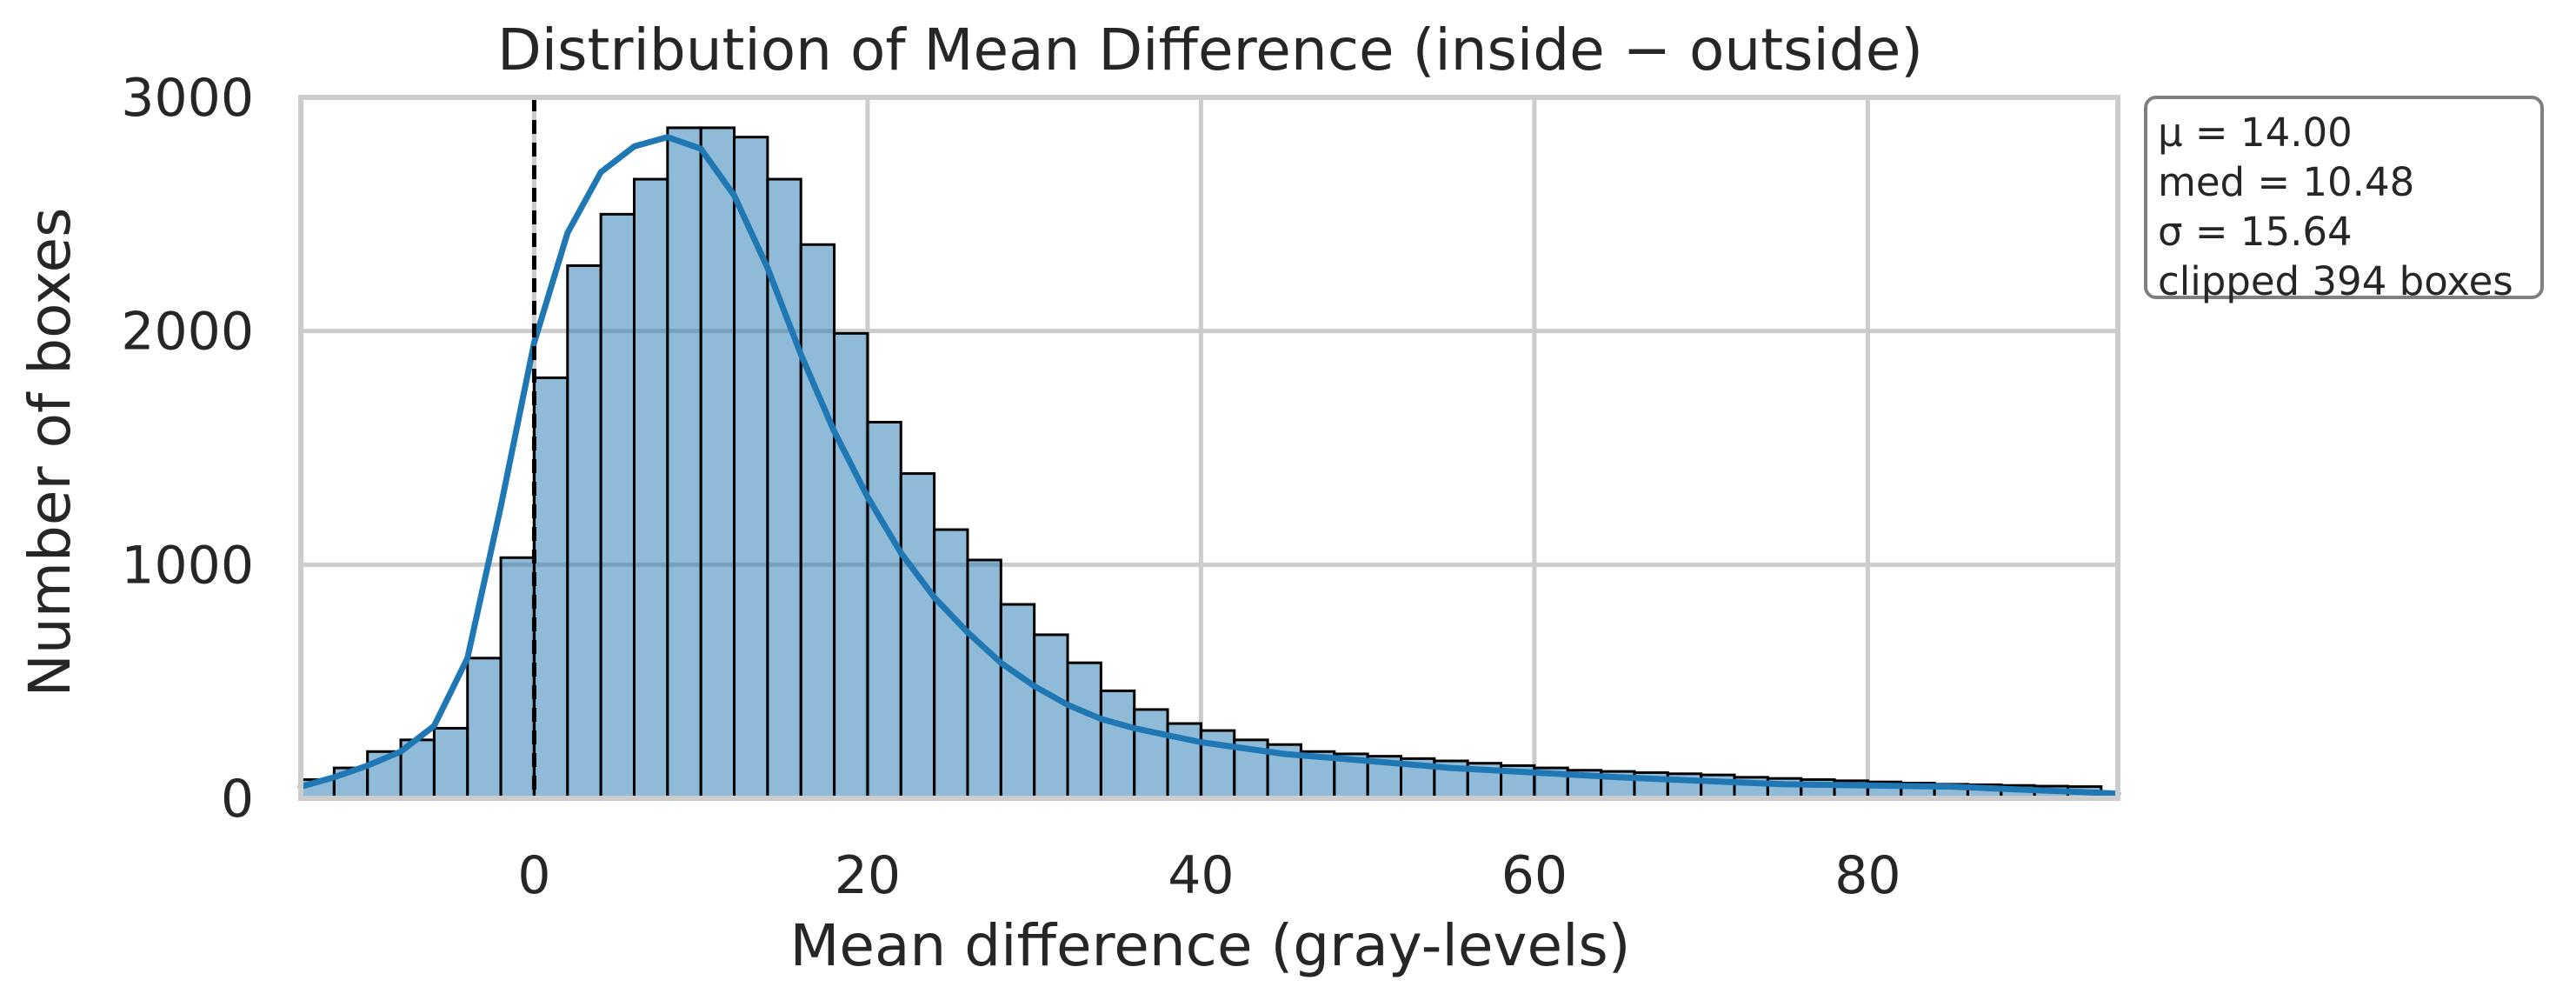 Image resolution: width=2576 pixels, height=1007 pixels. Describe the element at coordinates (50, 453) in the screenshot. I see `y-axis-label: Number of boxes` at that location.